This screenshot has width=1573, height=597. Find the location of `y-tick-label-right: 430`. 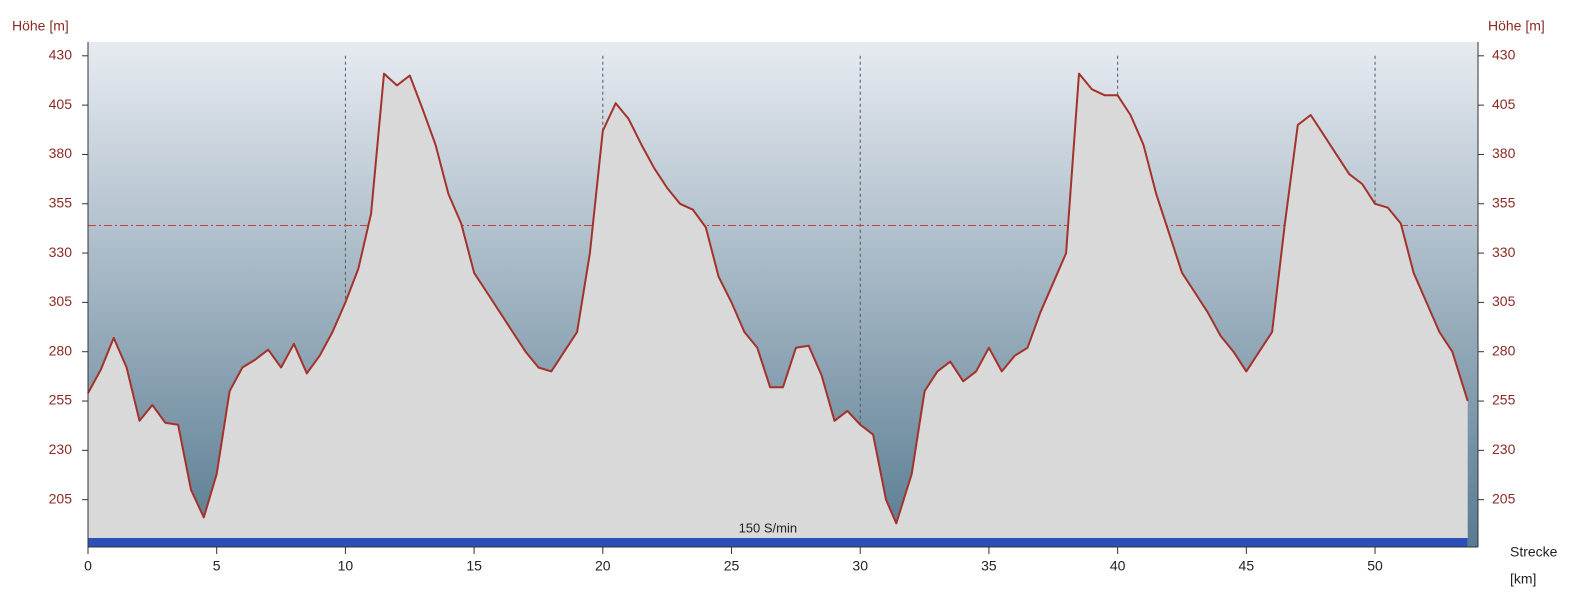

y-tick-label-right: 430 is located at coordinates (1504, 55).